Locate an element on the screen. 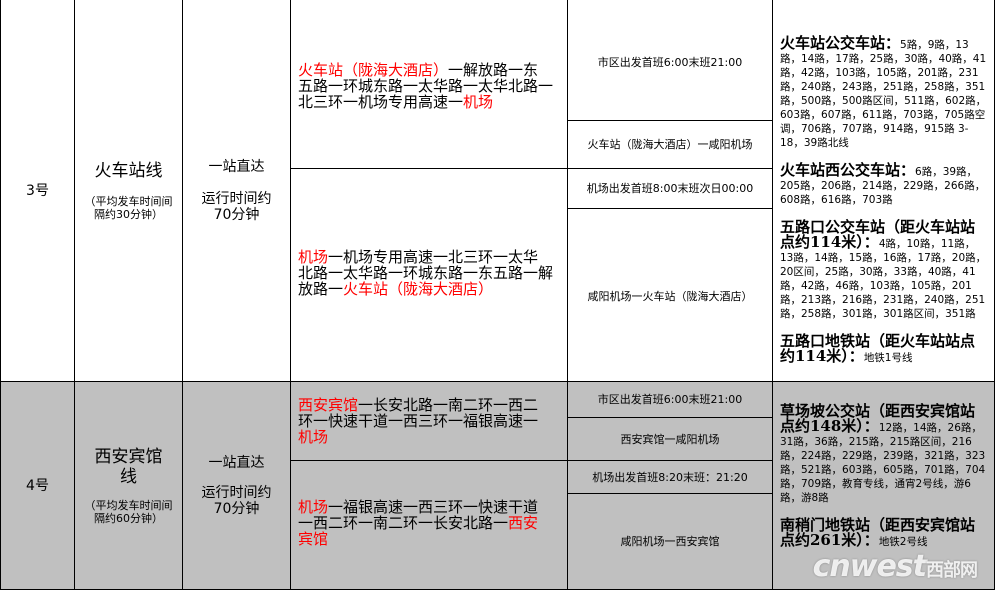  station-name: 草场坡公交站（距西安宾馆站点约148米）： is located at coordinates (878, 418).